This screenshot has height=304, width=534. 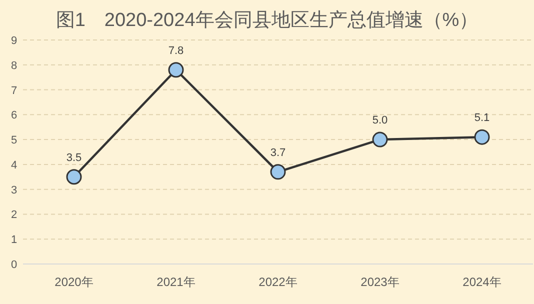 I want to click on x-tick-label: 2022年, so click(x=278, y=282).